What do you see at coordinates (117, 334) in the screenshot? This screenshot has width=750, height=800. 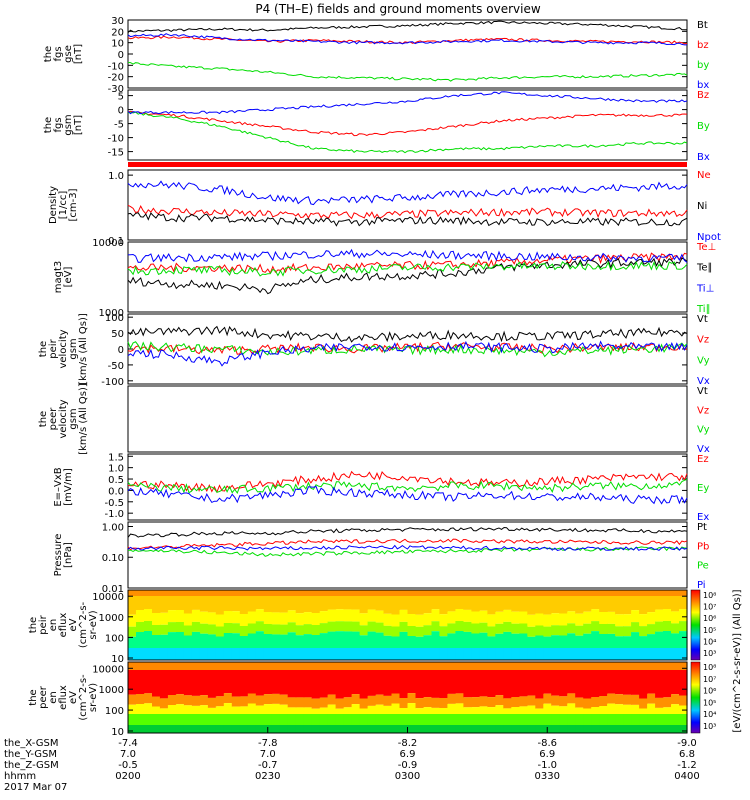 I see `peir-velocity-tick-label: 50` at bounding box center [117, 334].